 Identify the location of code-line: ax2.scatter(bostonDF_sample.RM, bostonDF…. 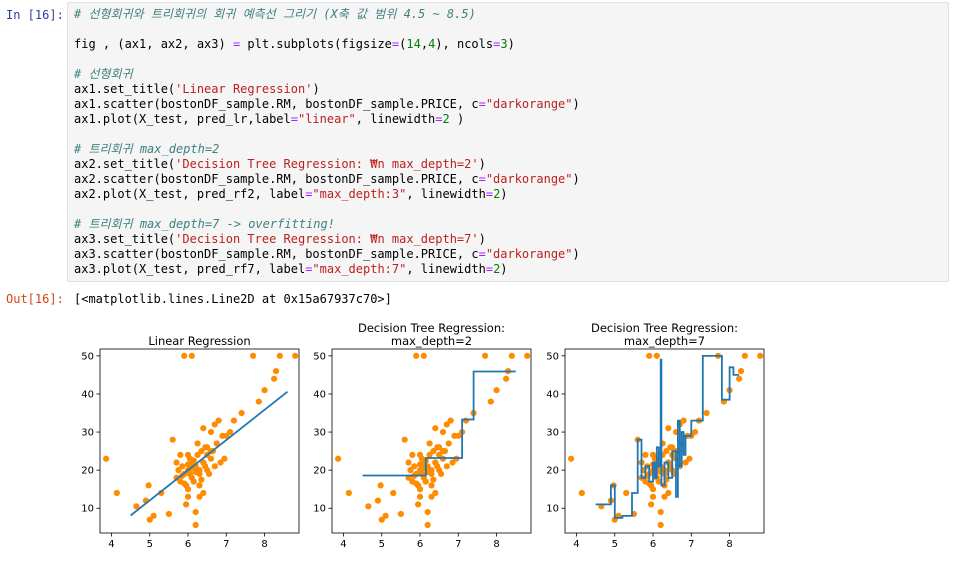
(327, 179).